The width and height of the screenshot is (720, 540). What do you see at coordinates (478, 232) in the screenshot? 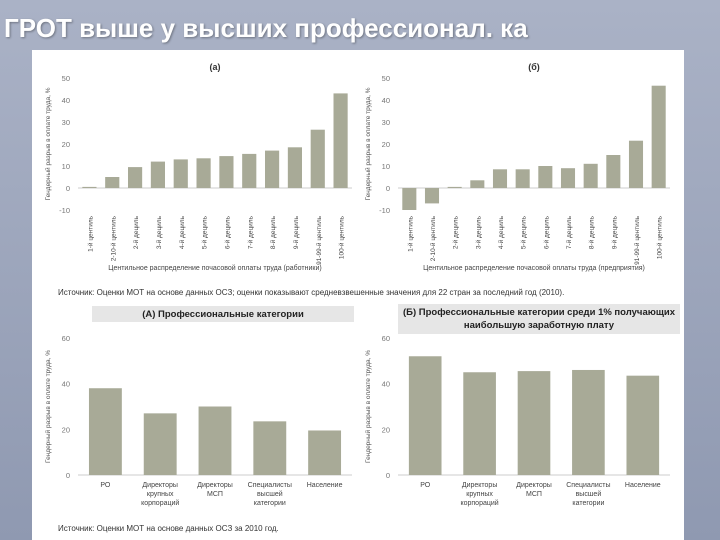
I see `x-tick-label: 3-й дециль` at bounding box center [478, 232].